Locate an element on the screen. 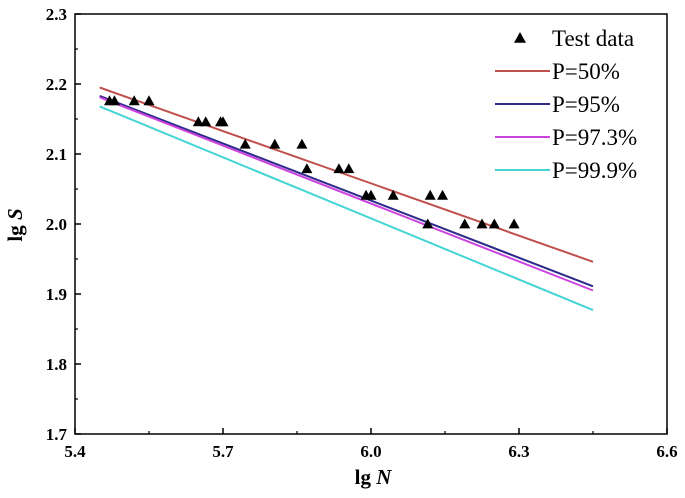 The image size is (685, 498). x-tick-label: 6.3 is located at coordinates (518, 451).